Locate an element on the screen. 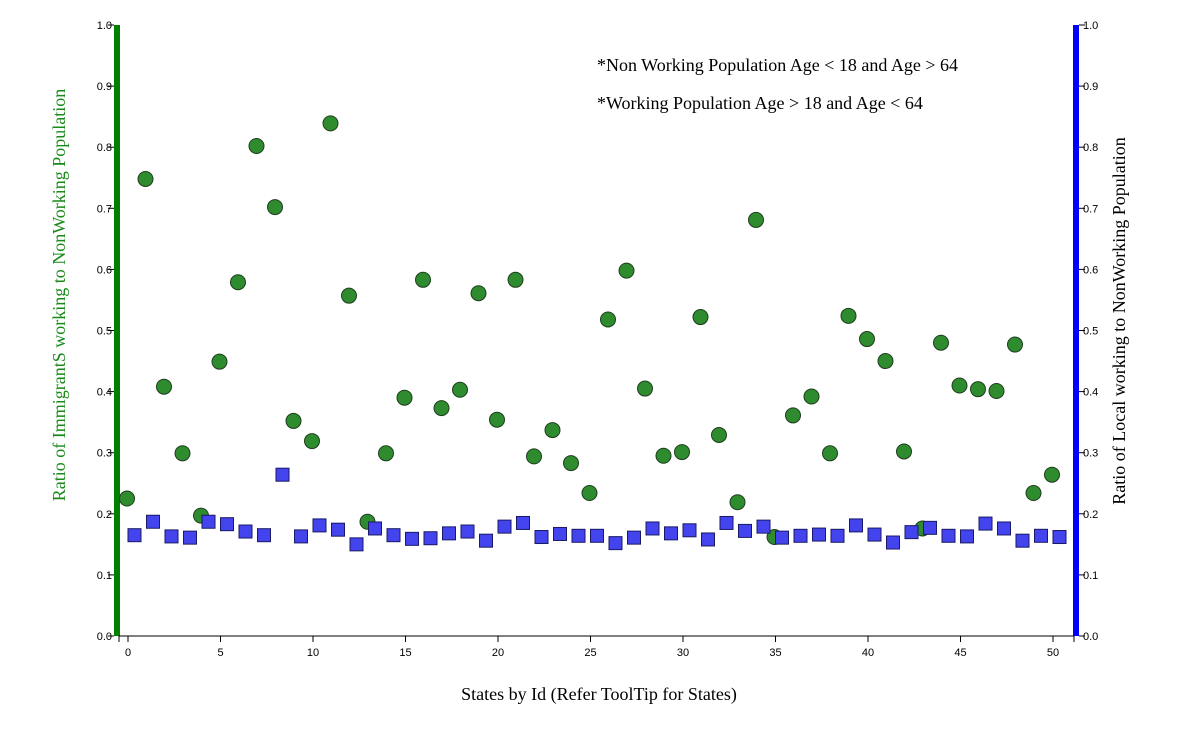 The width and height of the screenshot is (1184, 739). x-tick-label: 0 is located at coordinates (128, 653).